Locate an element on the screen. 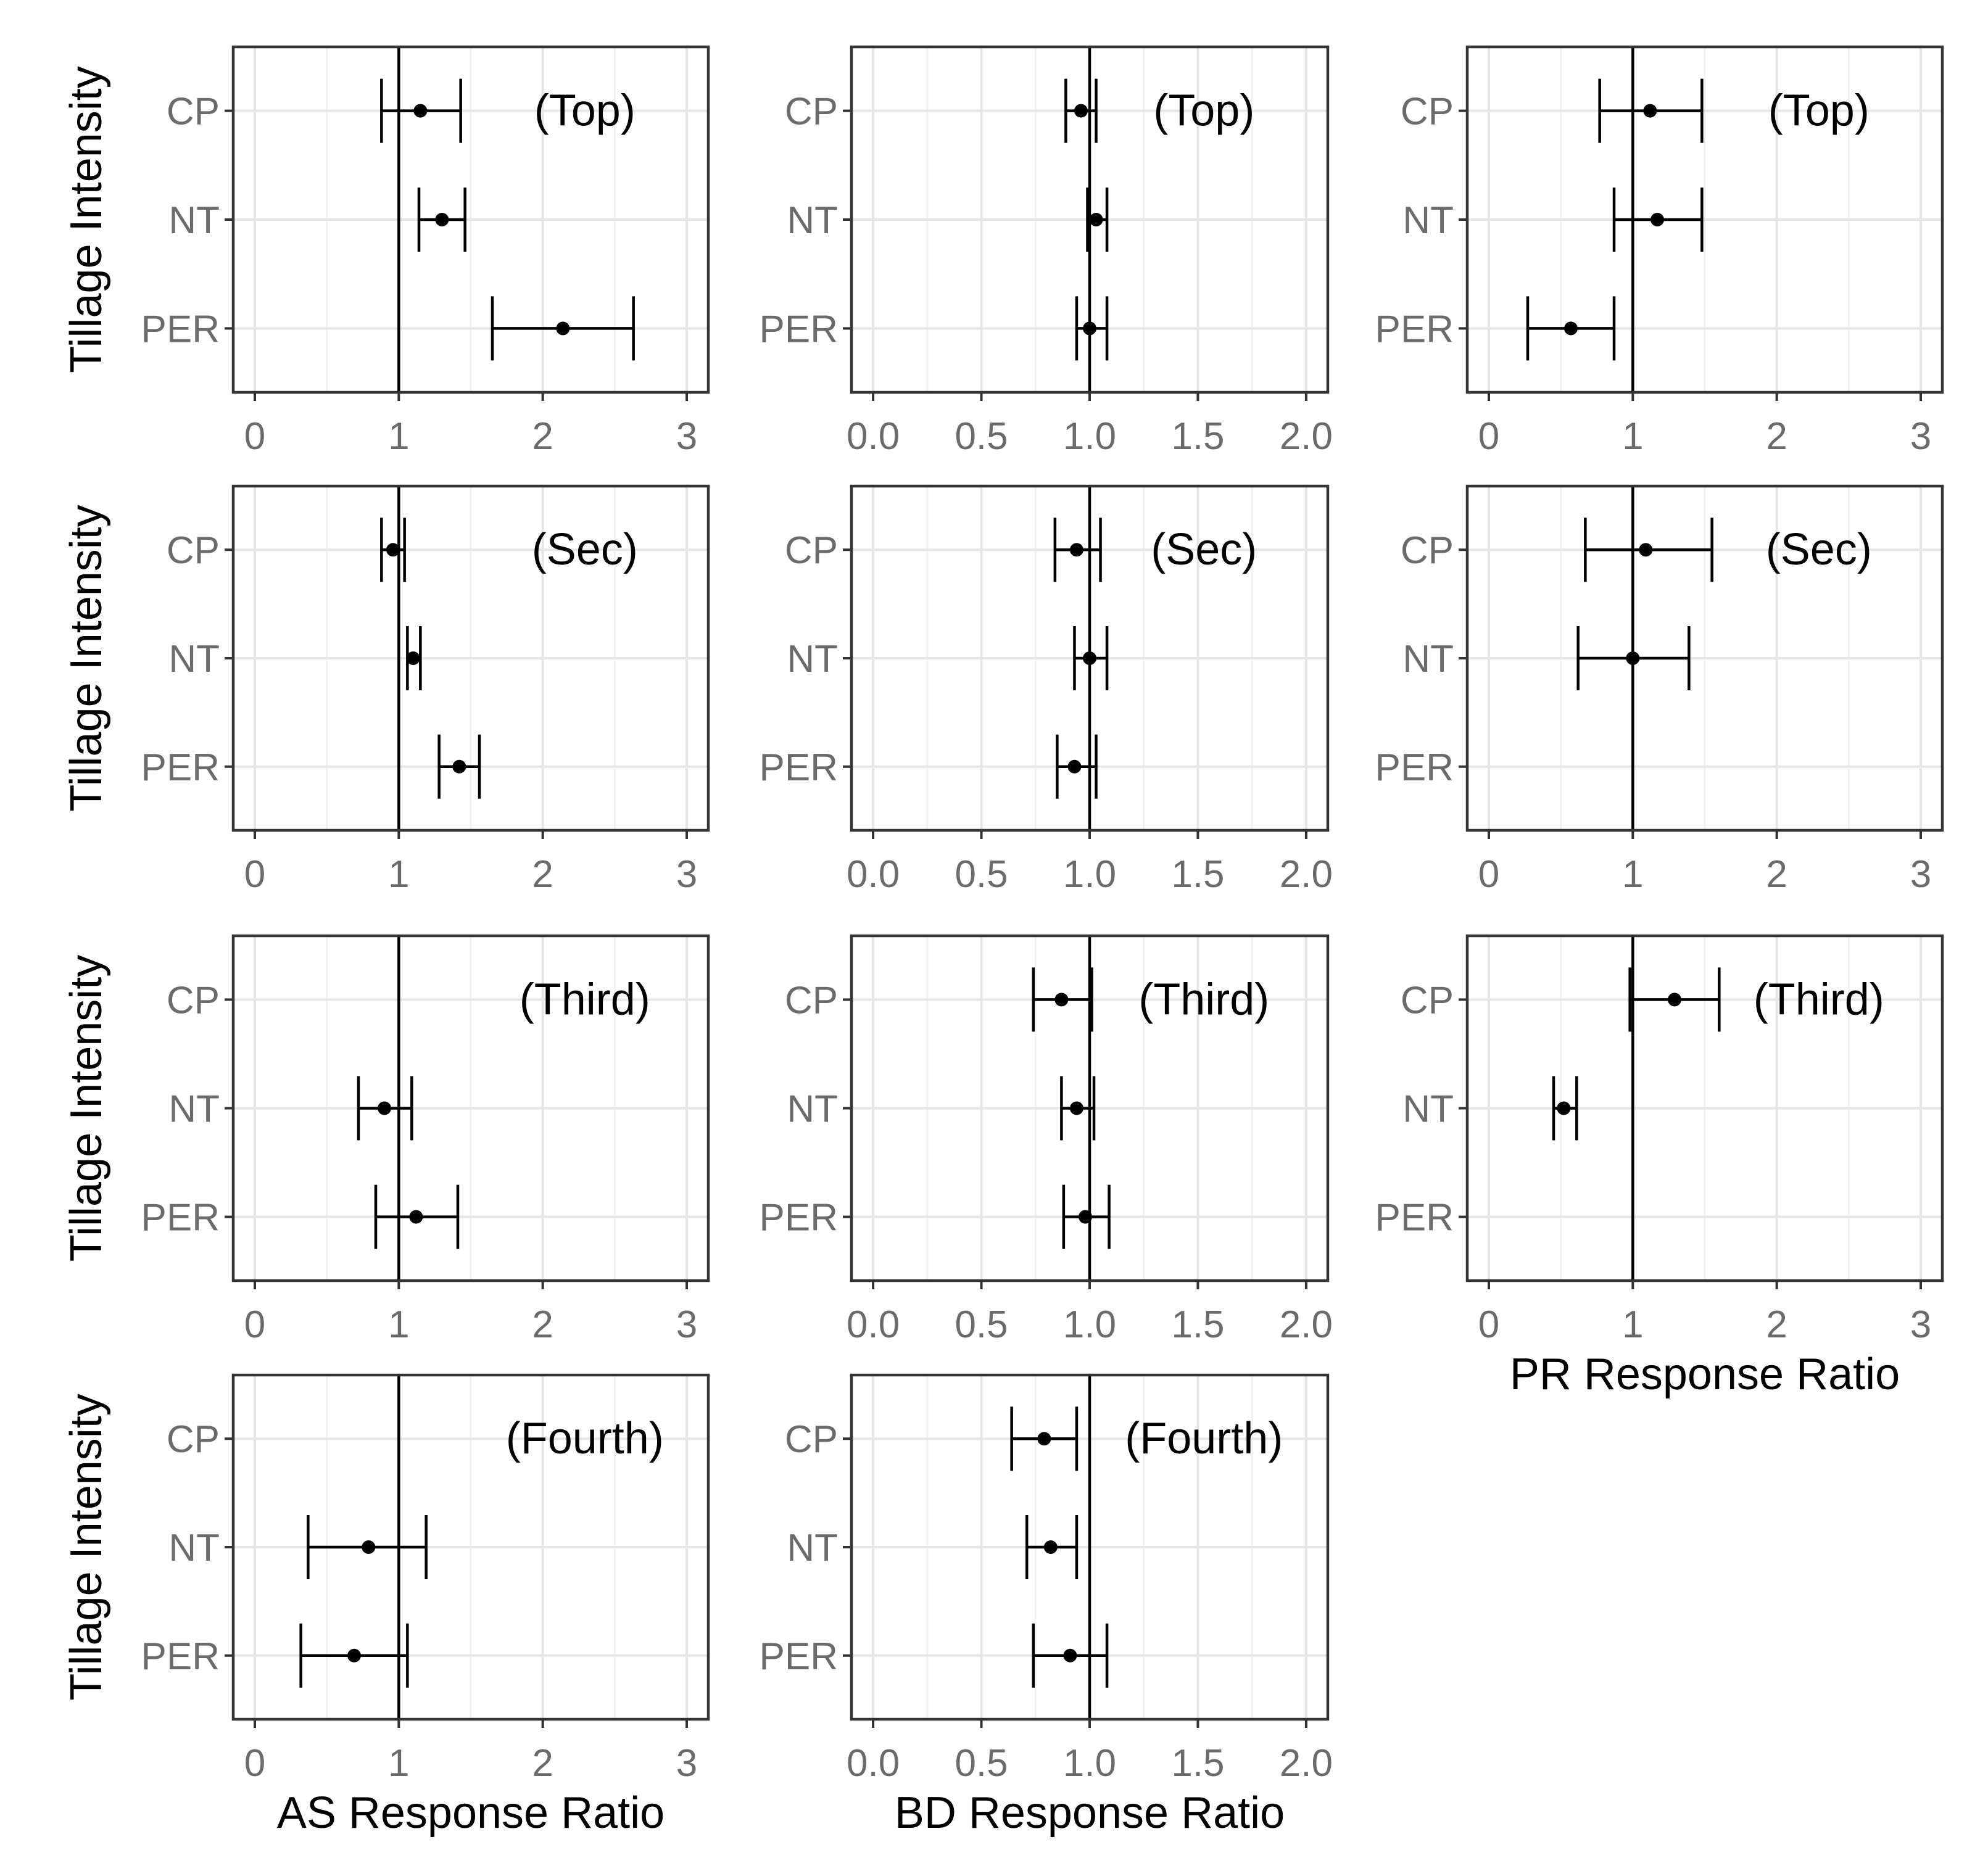  panel-bd-top: (Top) CP NT PER 0.0 0.5 1.0 1.5 2.0 is located at coordinates (1046, 251).